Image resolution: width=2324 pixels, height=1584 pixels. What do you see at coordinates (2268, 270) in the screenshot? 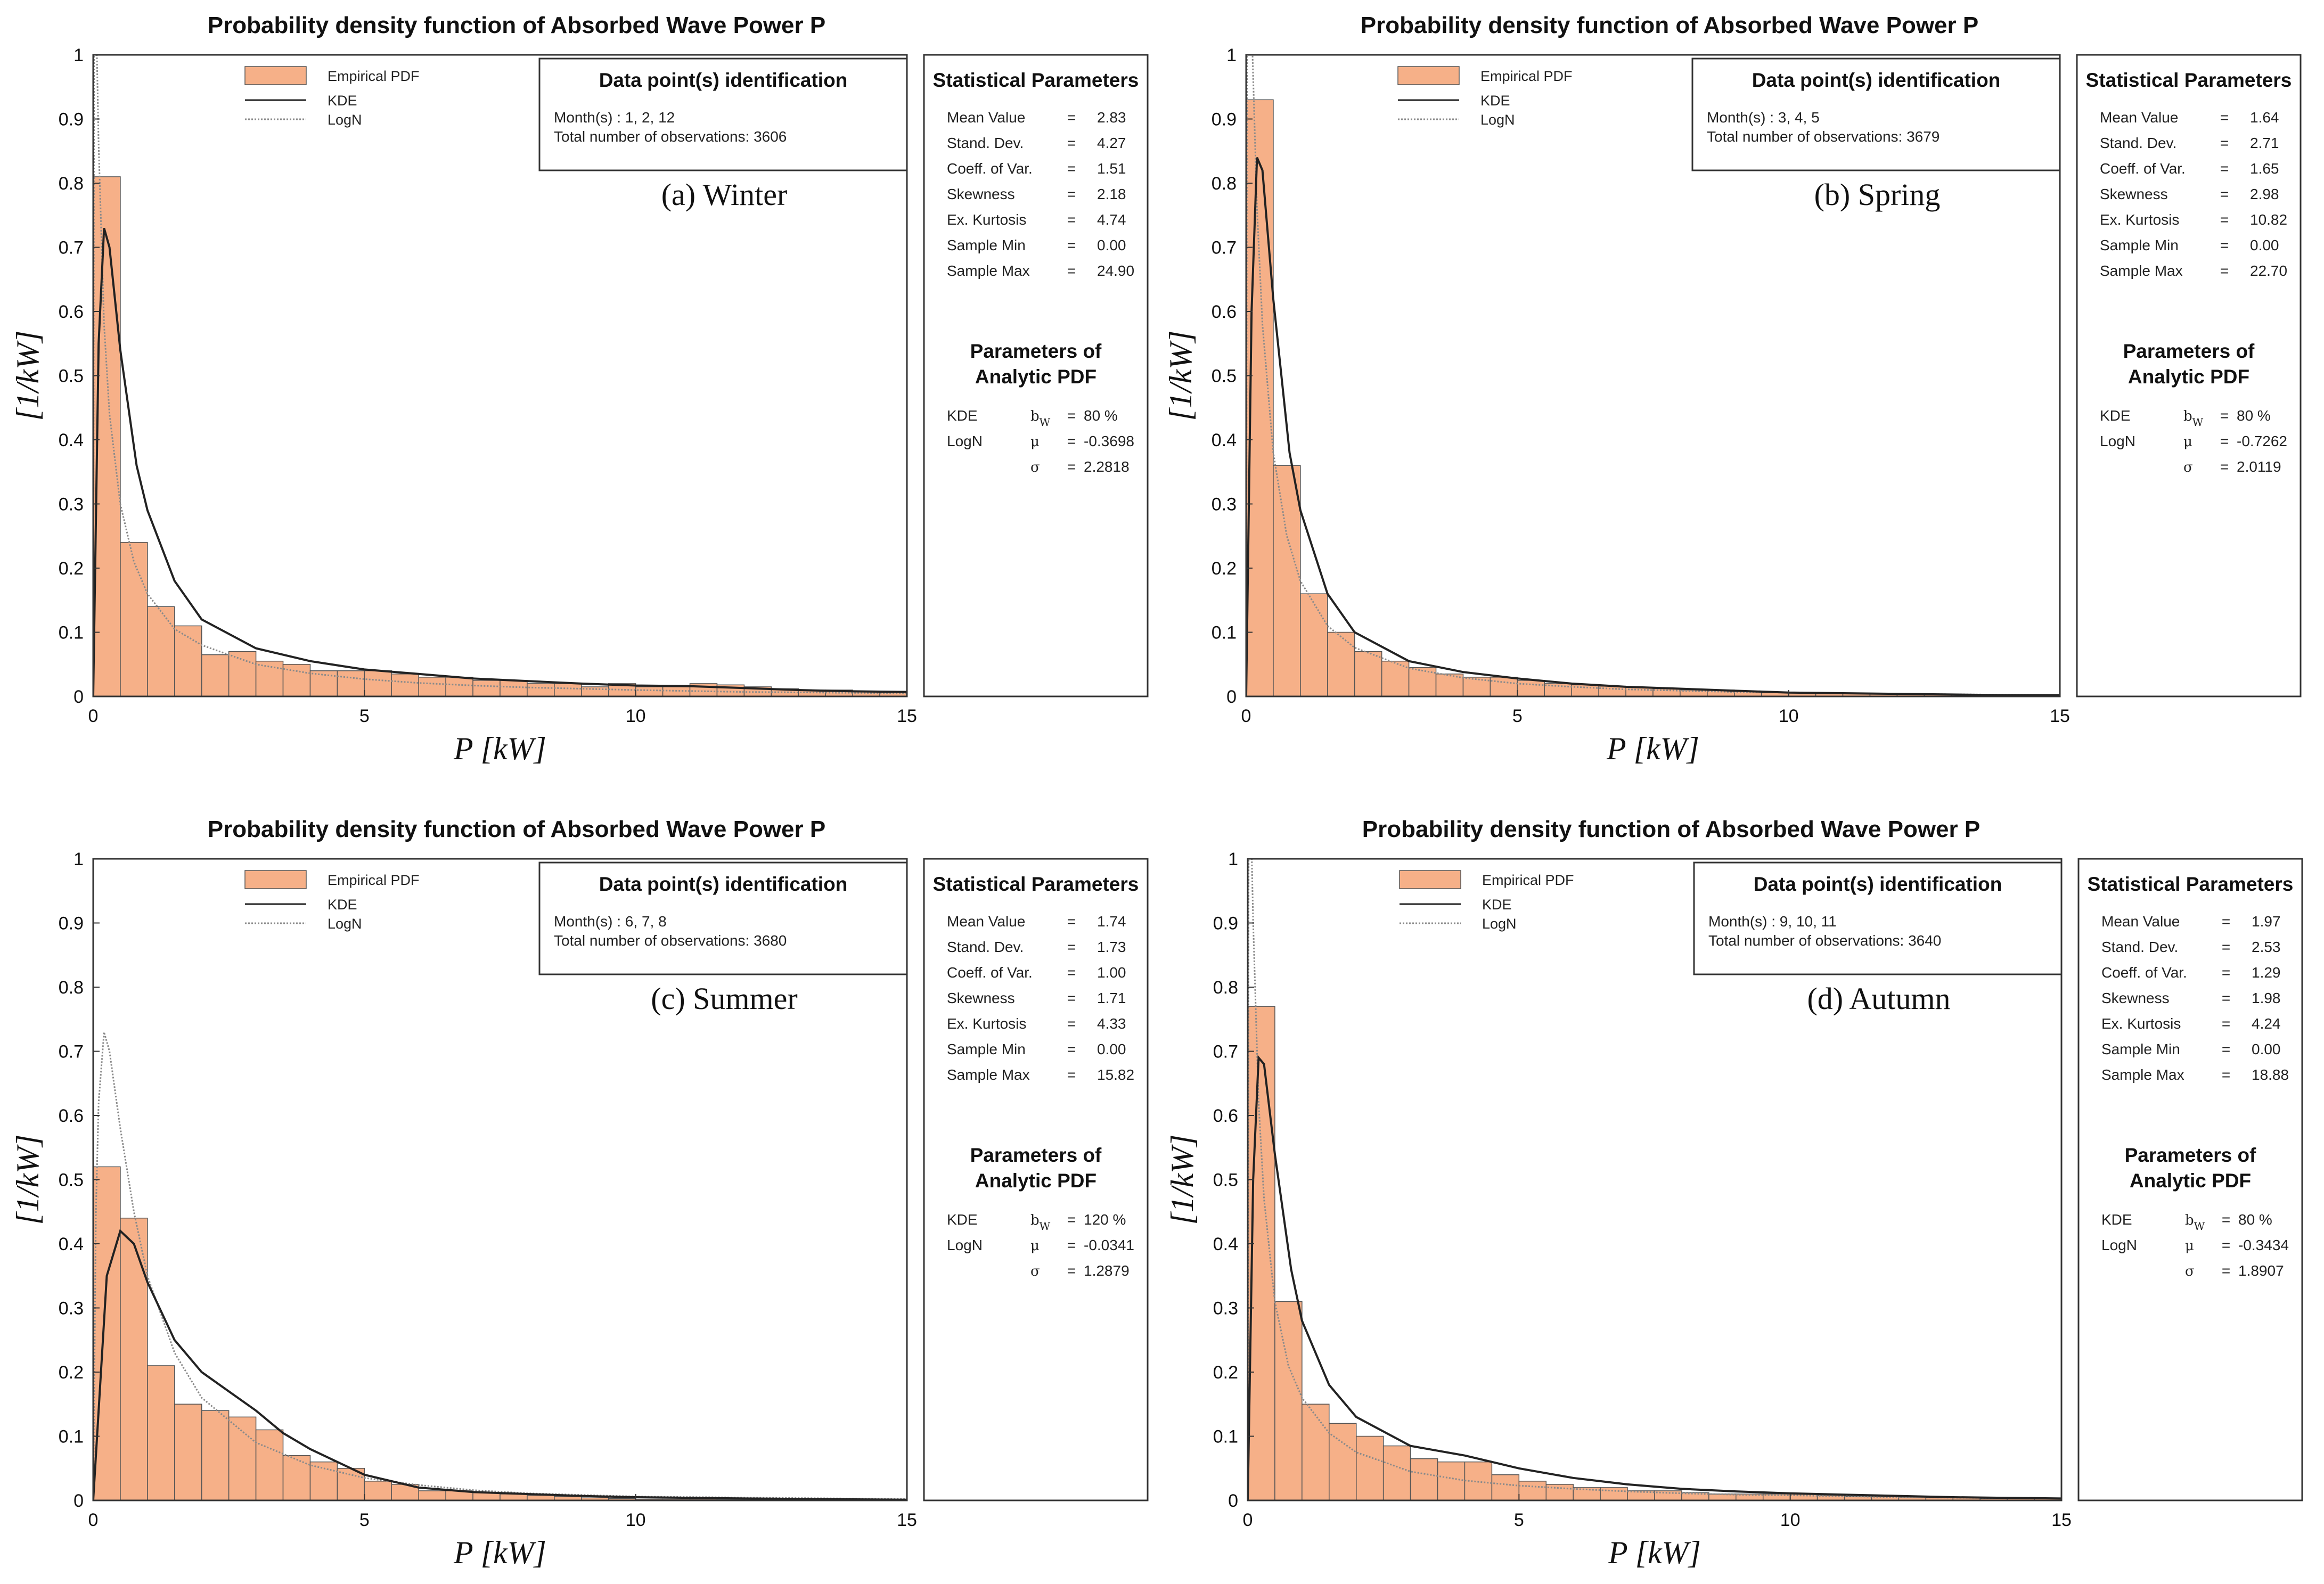
I see `stat-value: 22.70` at bounding box center [2268, 270].